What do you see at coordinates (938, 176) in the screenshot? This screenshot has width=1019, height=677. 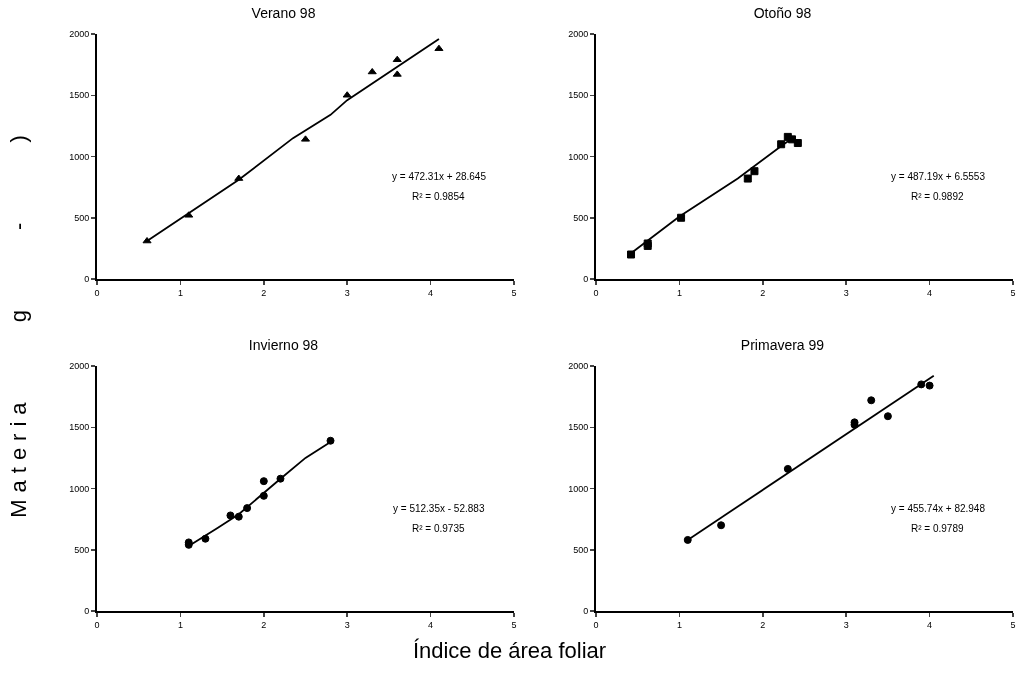 I see `annotation: y = 487.19x + 6.5553` at bounding box center [938, 176].